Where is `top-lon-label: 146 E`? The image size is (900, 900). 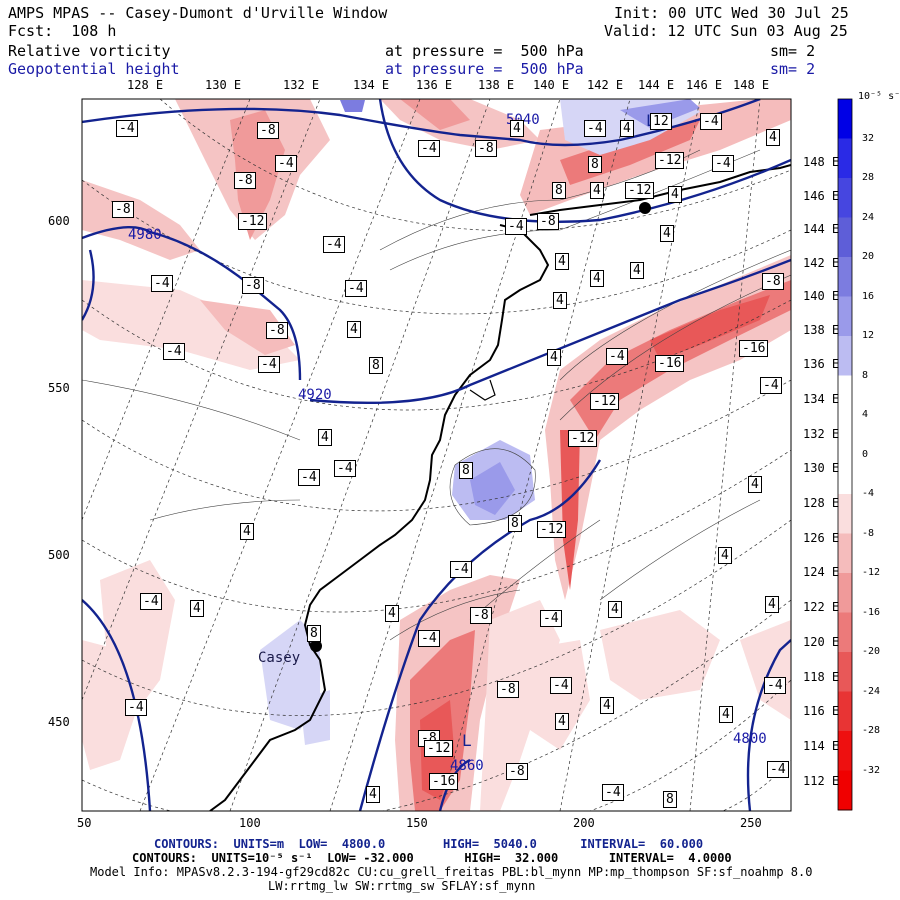
top-lon-label: 146 E is located at coordinates (704, 85).